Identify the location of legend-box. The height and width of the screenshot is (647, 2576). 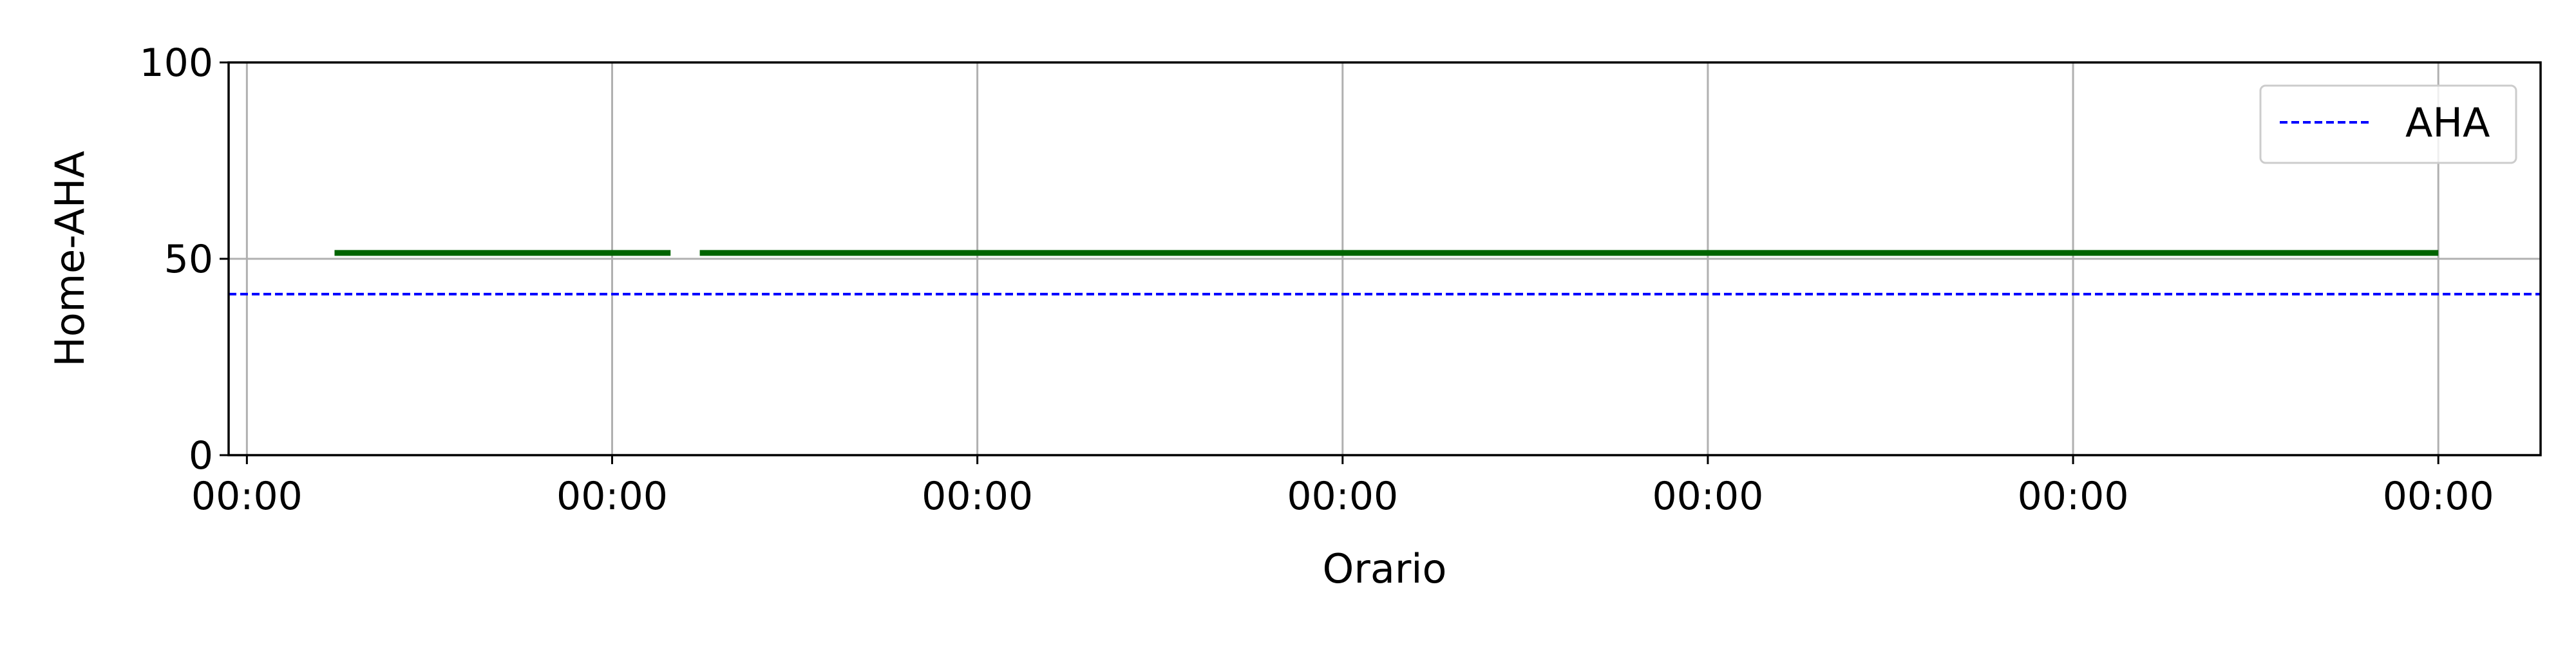
(2388, 124).